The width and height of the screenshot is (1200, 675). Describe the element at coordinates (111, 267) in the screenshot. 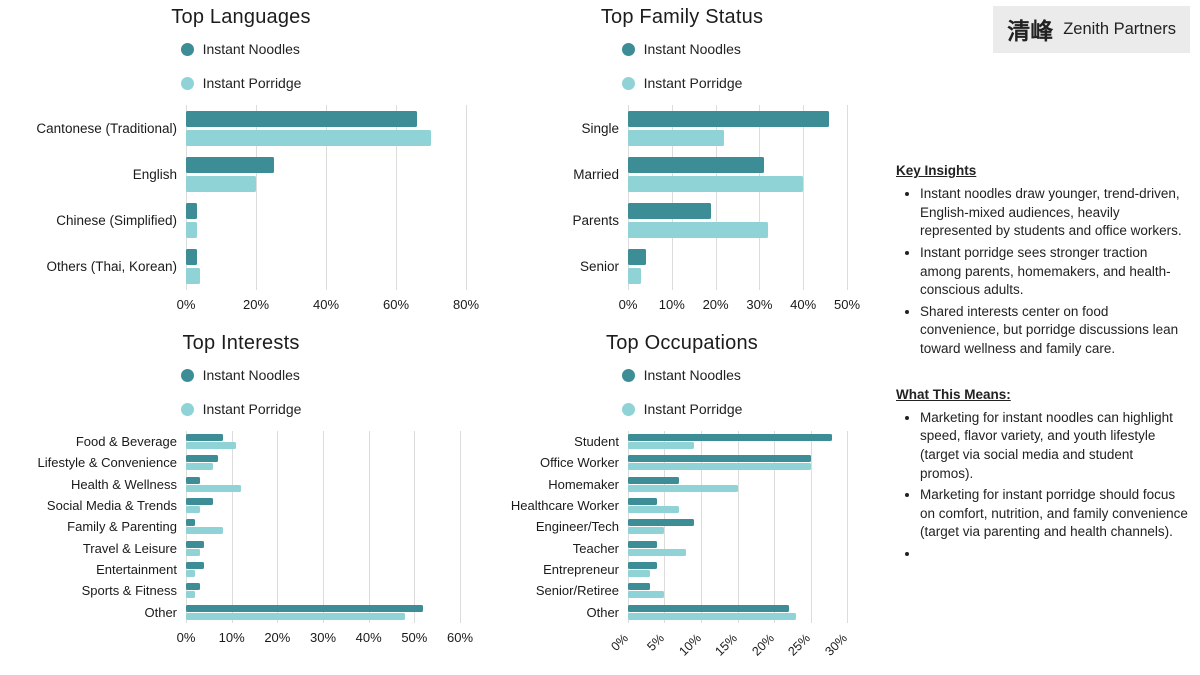

I see `category-label: Others (Thai, Korean)` at that location.